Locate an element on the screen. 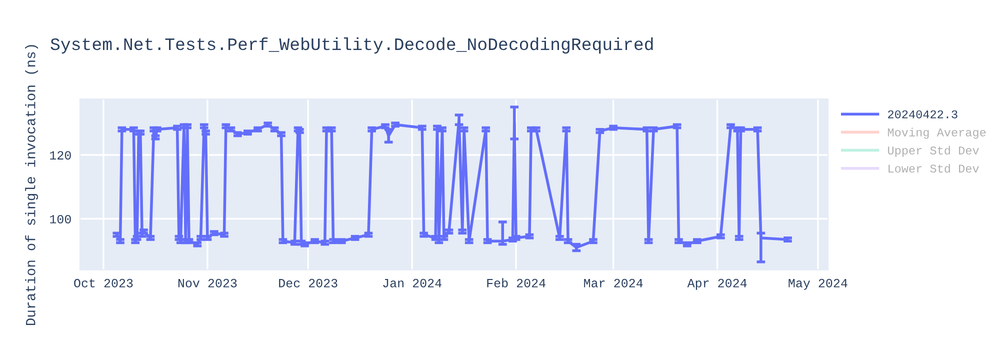 This screenshot has height=350, width=1000. x-tick-label: Mar 2024 is located at coordinates (613, 283).